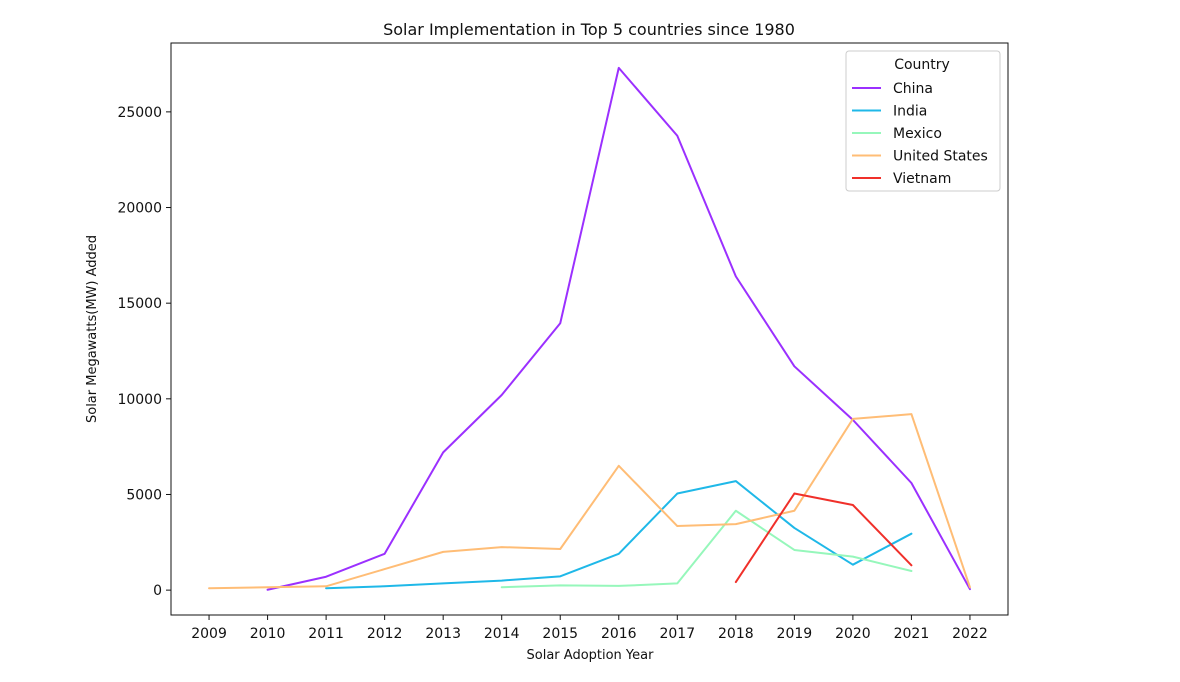 The image size is (1180, 682). Describe the element at coordinates (139, 113) in the screenshot. I see `y-tick-label: 25000` at that location.